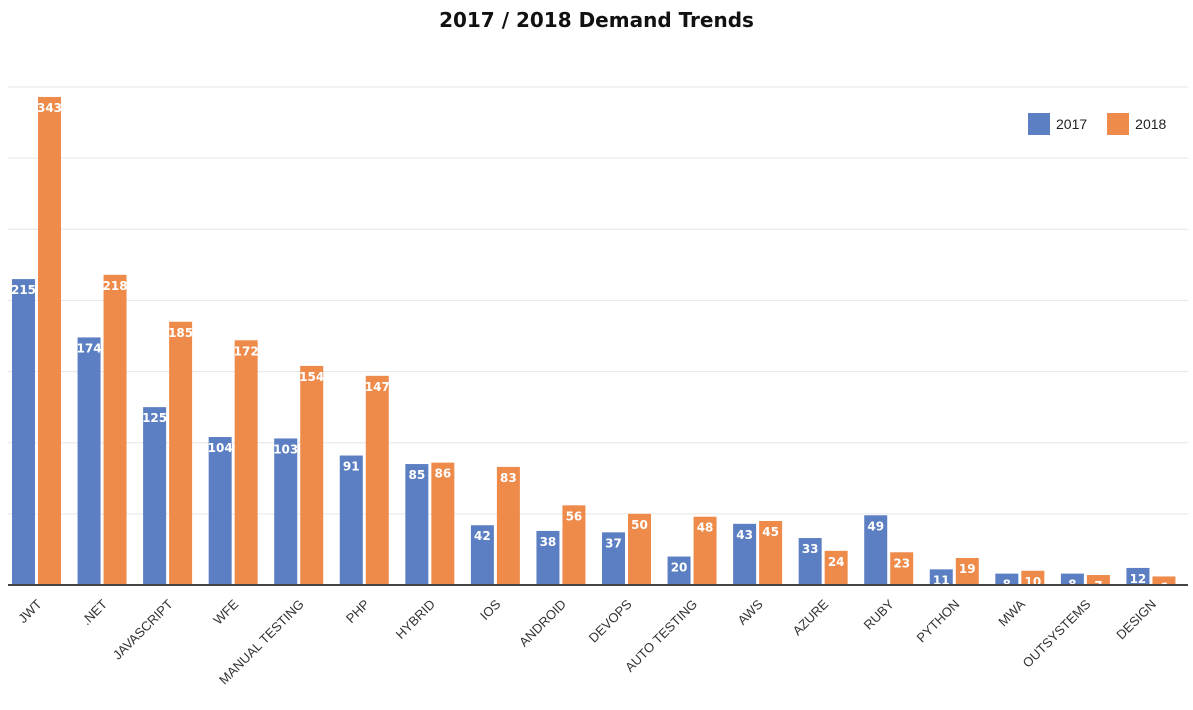 This screenshot has height=710, width=1193. What do you see at coordinates (89, 461) in the screenshot?
I see `bar-2017--net` at bounding box center [89, 461].